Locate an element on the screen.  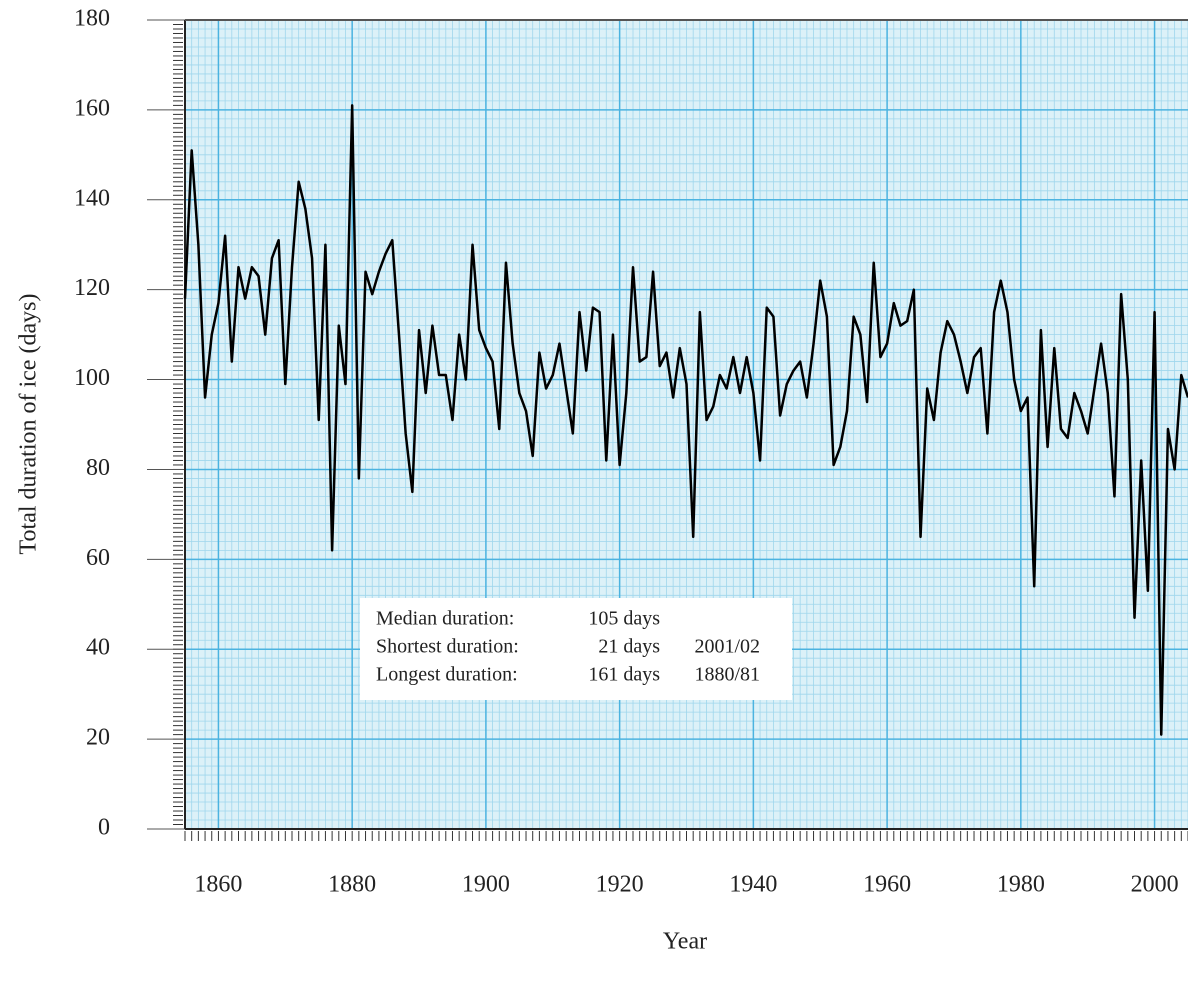
annotation-box is located at coordinates (576, 649).